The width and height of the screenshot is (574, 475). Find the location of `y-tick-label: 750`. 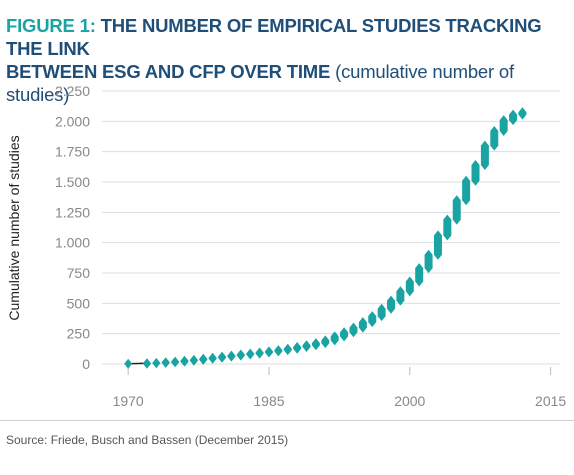

y-tick-label: 750 is located at coordinates (79, 273).